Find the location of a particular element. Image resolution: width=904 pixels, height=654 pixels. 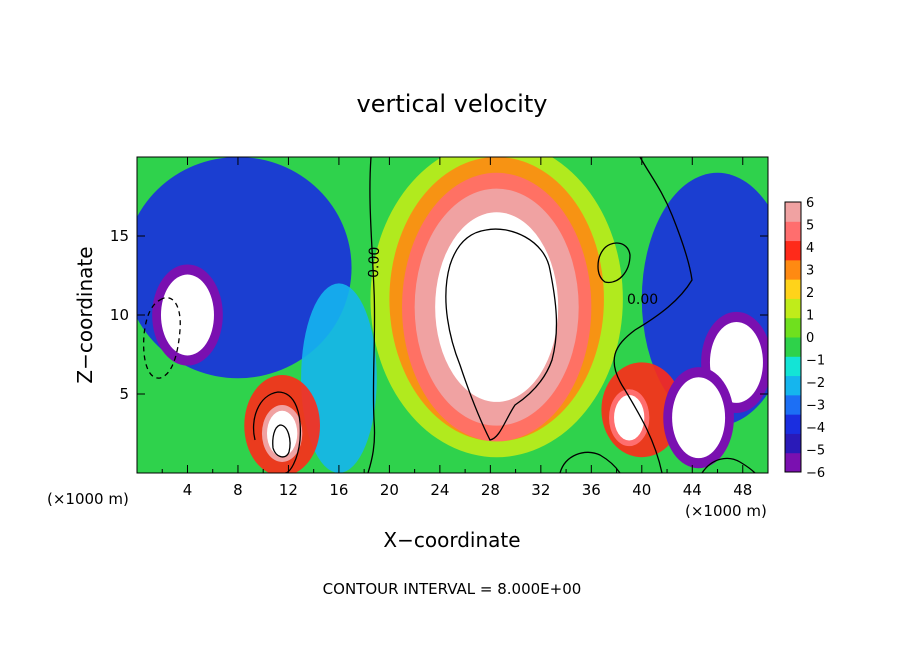

x-unit-left: (×1000 m) is located at coordinates (88, 499).